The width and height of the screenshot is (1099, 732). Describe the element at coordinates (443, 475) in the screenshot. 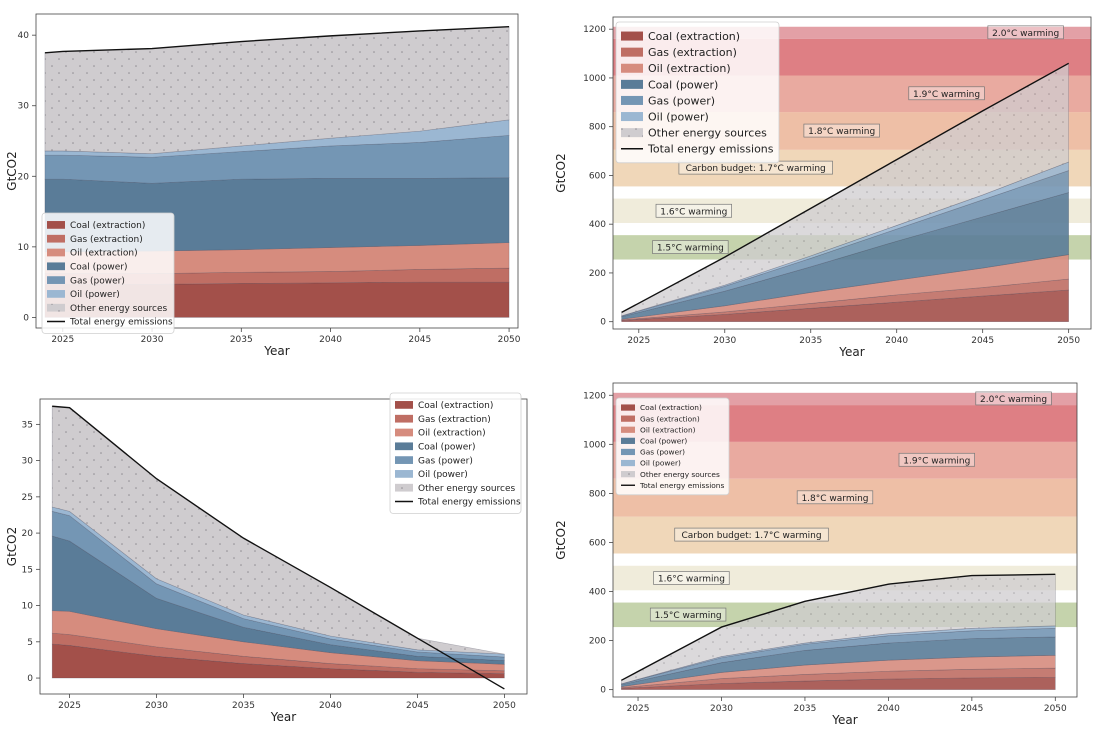

I see `legend-label: Oil (power)` at that location.